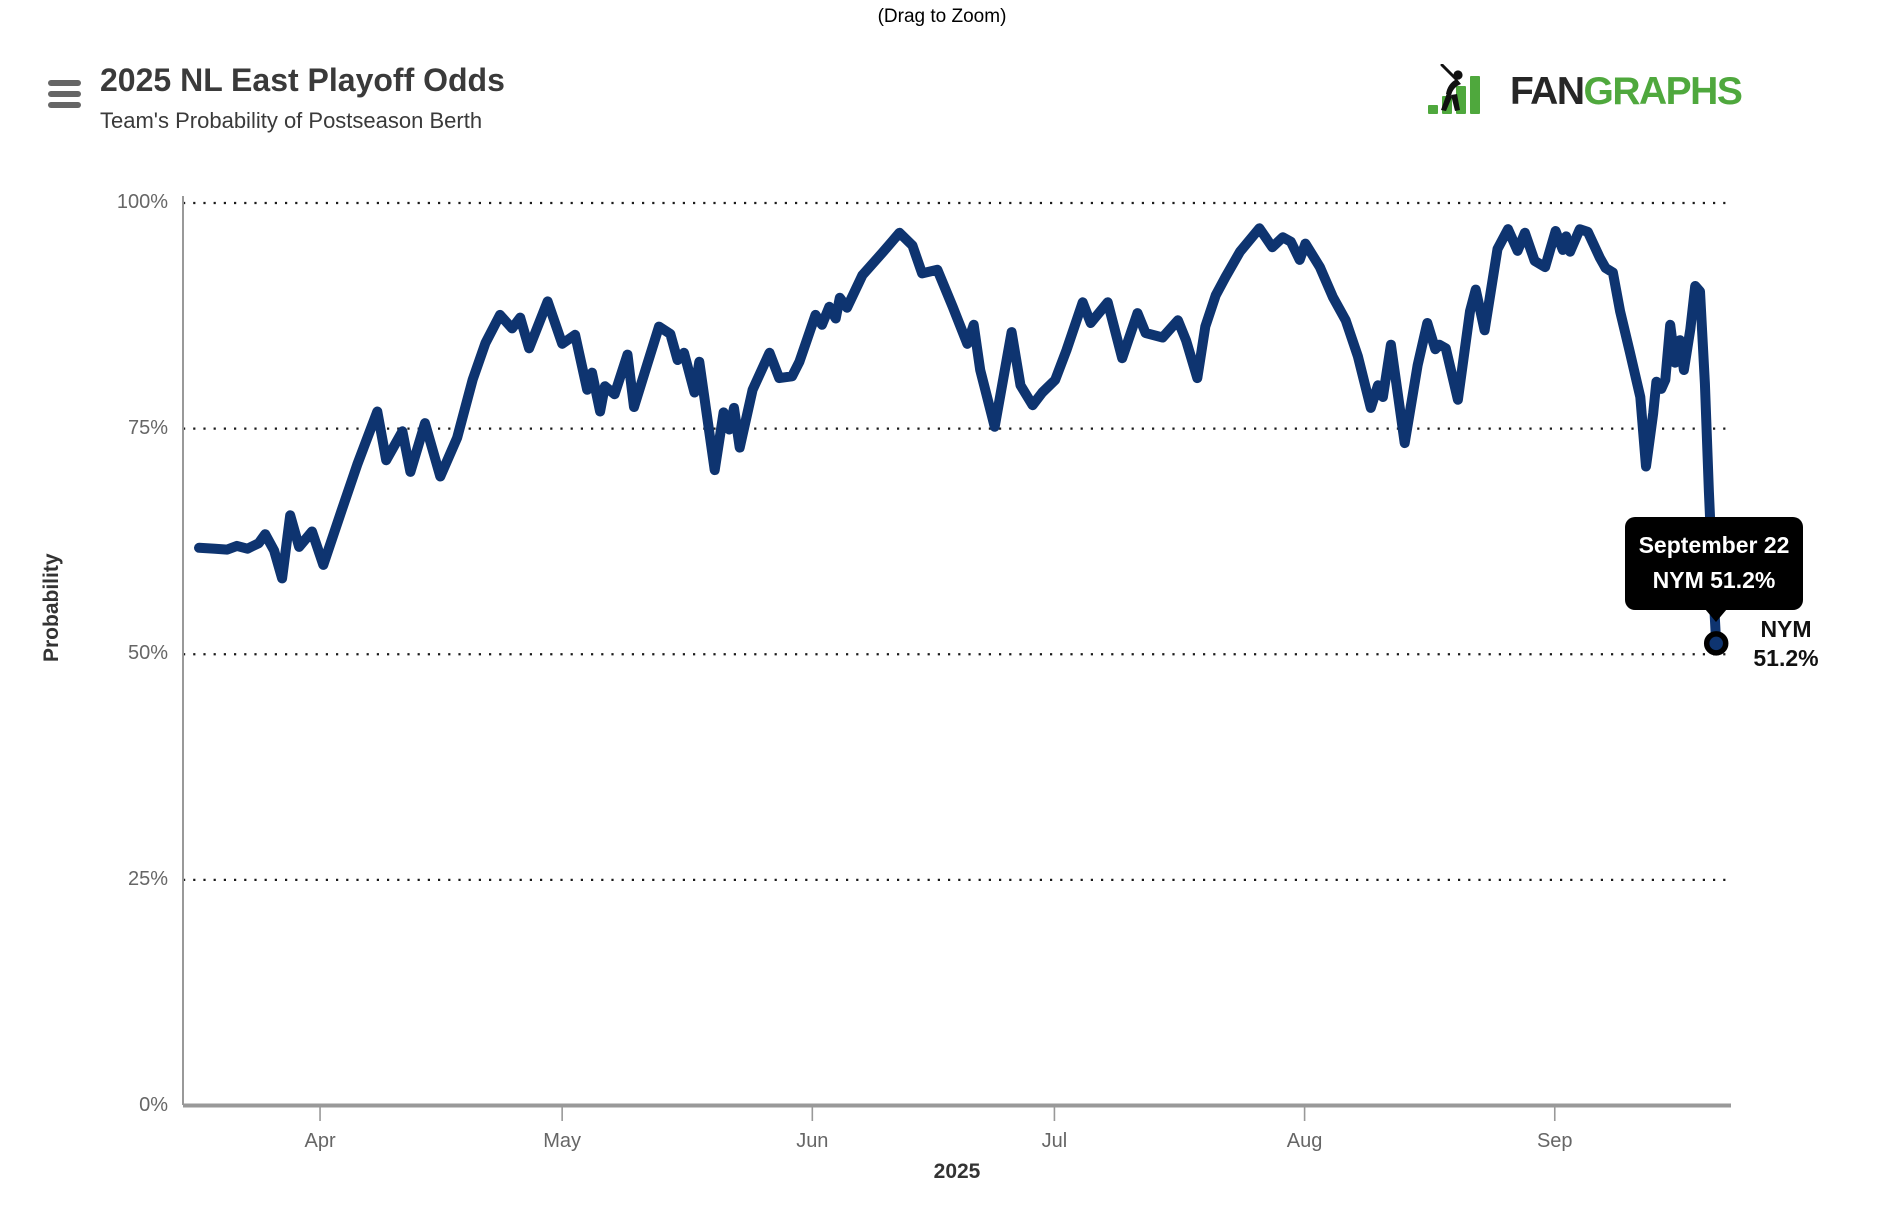 The image size is (1884, 1212). I want to click on y-tick-label: 50%, so click(147, 653).